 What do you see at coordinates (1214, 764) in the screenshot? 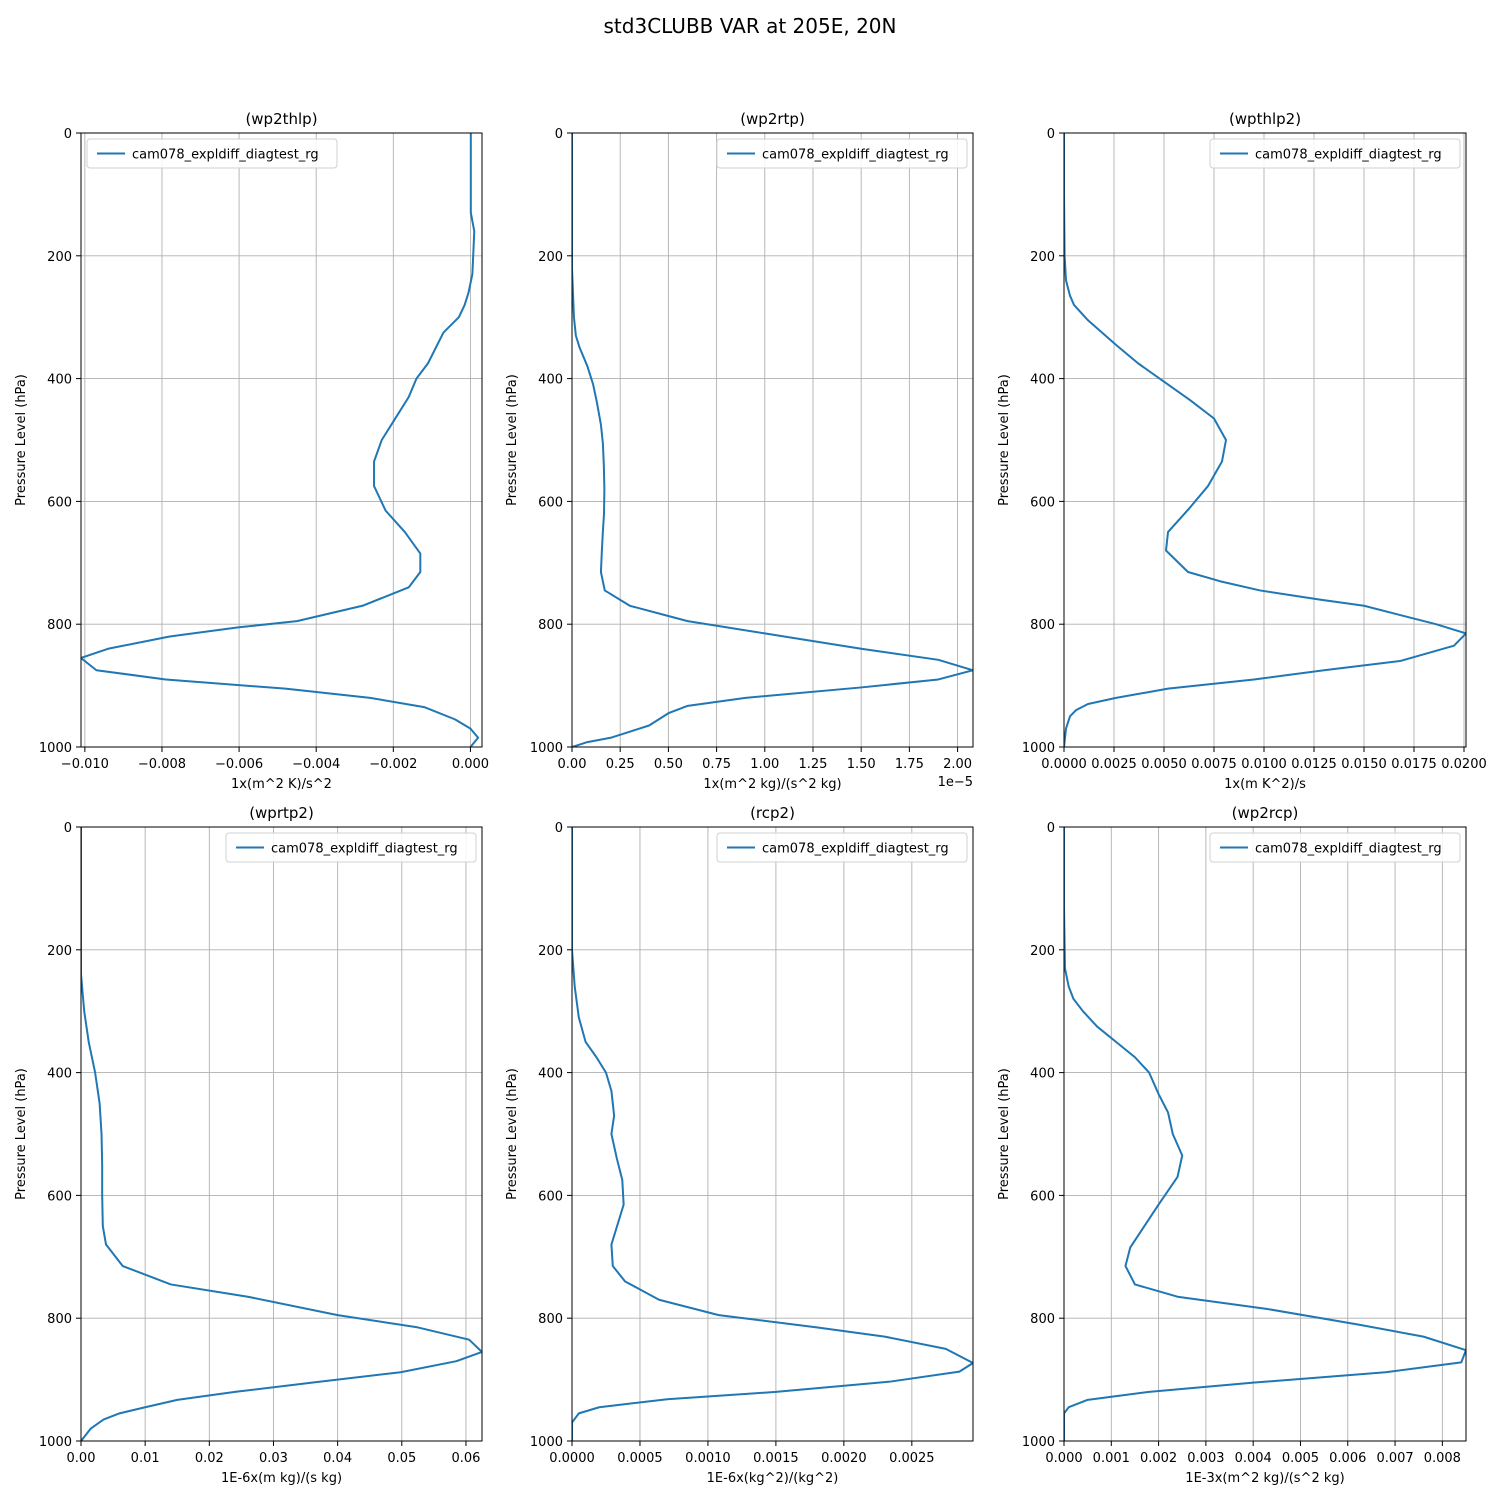
I see `x-tick-label: 0.0075` at bounding box center [1214, 764].